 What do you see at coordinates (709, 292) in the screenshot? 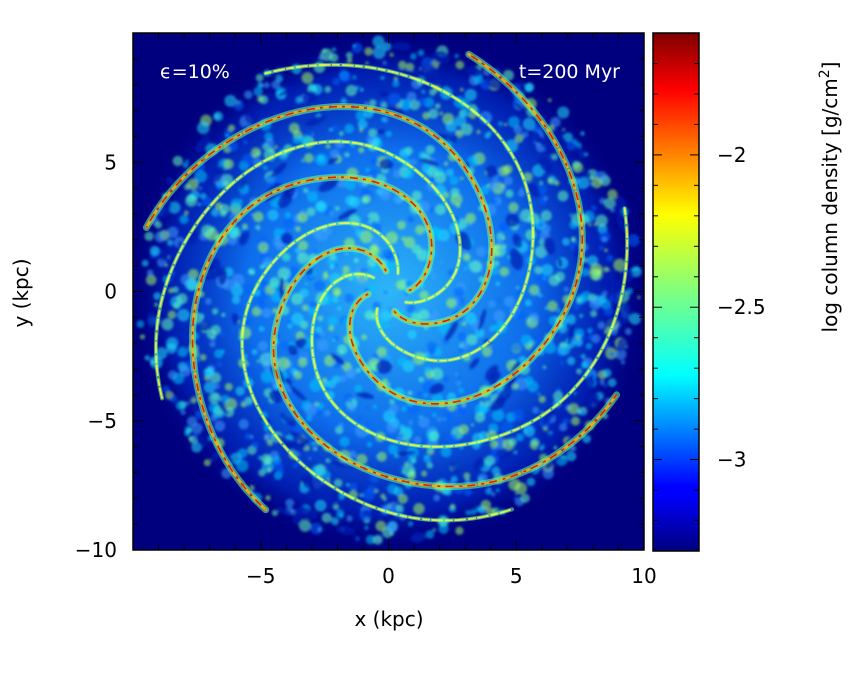
I see `colorbar: −3 −2.5 −2` at bounding box center [709, 292].